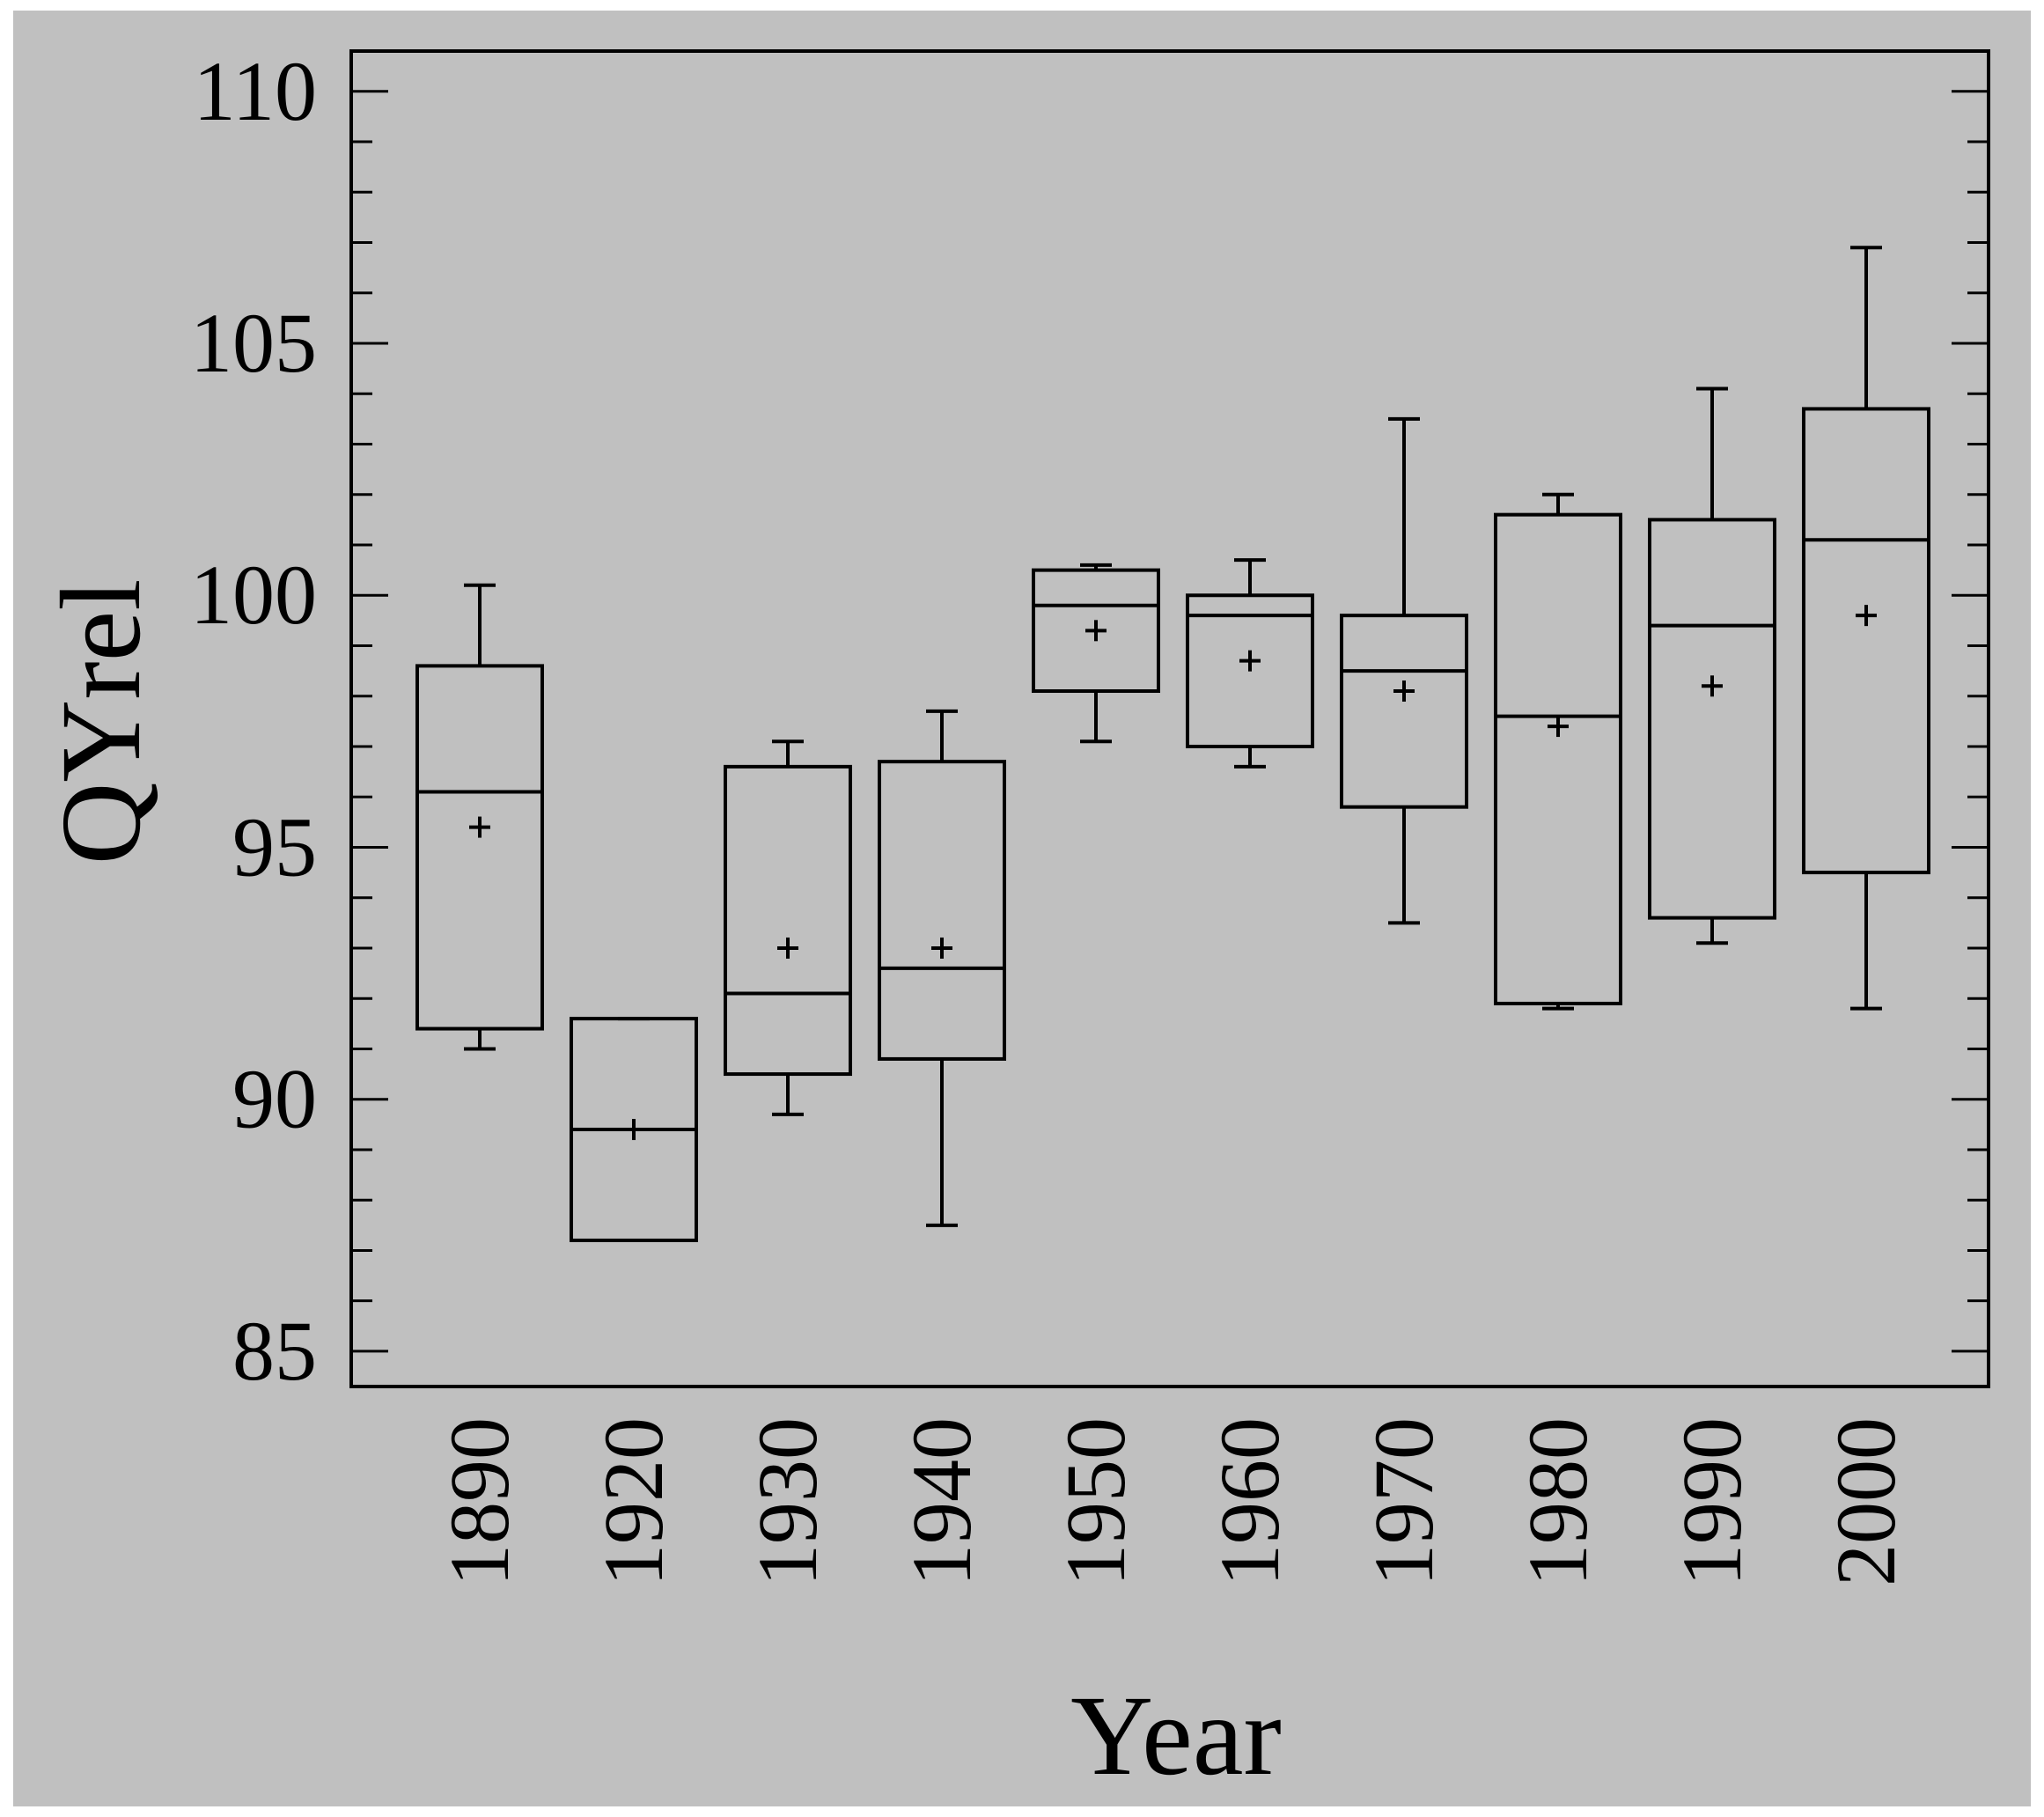 The width and height of the screenshot is (2044, 1817). I want to click on y-tick-label: 90, so click(274, 1099).